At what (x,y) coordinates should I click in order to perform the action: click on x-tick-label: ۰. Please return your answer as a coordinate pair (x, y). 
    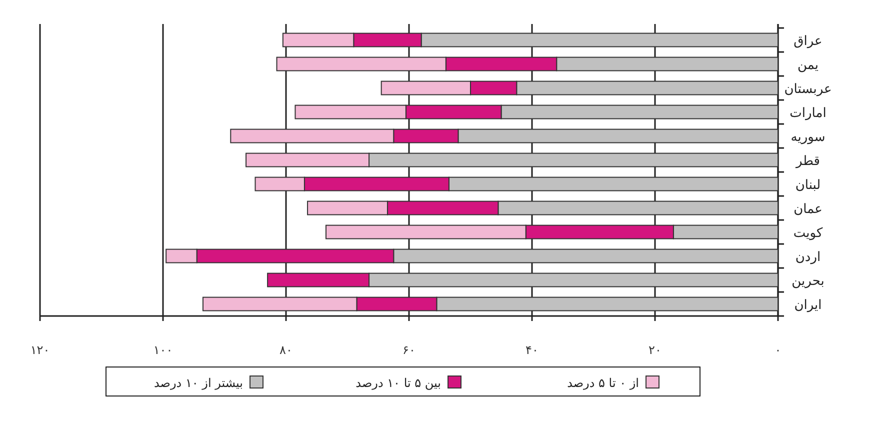
    Looking at the image, I should click on (778, 350).